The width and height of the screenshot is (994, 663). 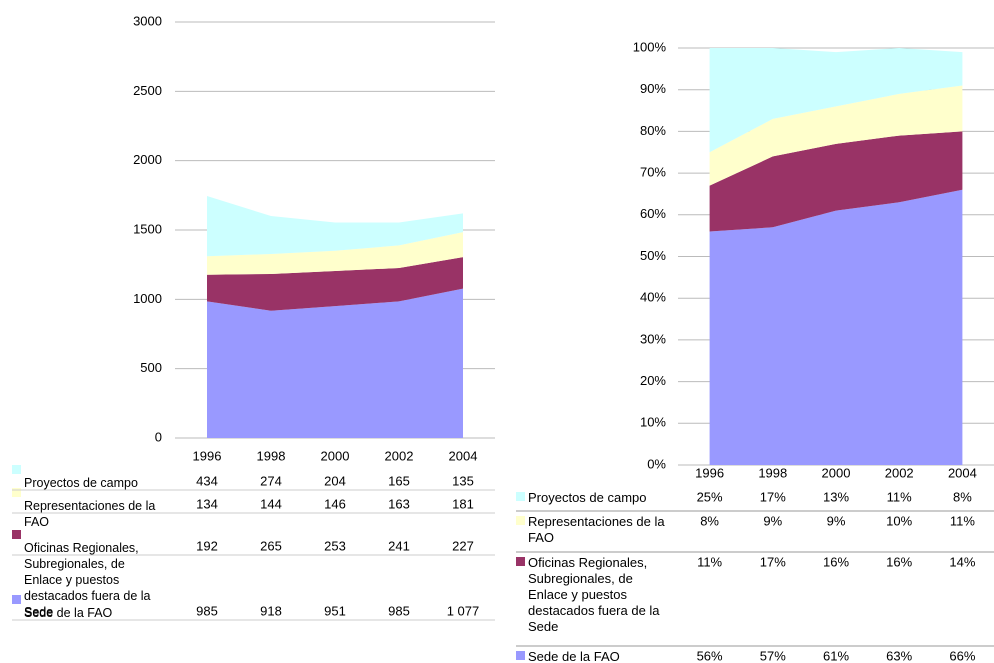 I want to click on table-value: 63%, so click(x=899, y=655).